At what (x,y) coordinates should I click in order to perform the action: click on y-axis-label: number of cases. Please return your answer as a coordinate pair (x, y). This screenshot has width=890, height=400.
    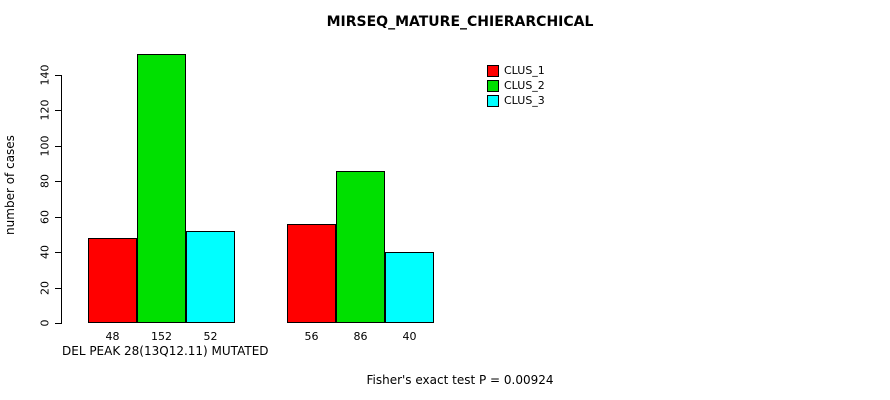
    Looking at the image, I should click on (10, 185).